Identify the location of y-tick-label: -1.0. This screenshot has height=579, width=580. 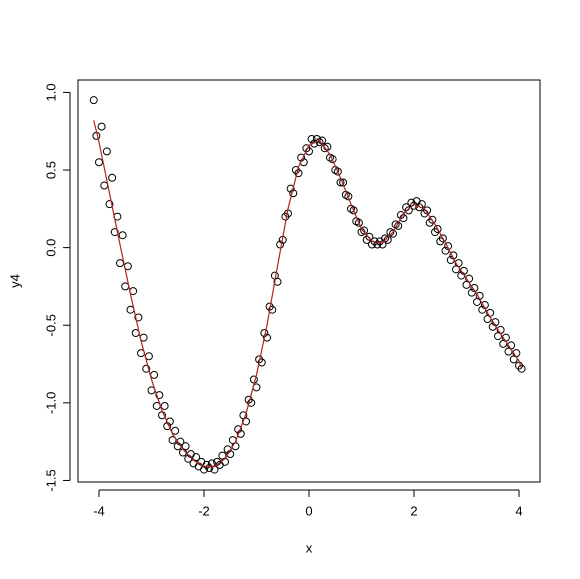
(50, 403).